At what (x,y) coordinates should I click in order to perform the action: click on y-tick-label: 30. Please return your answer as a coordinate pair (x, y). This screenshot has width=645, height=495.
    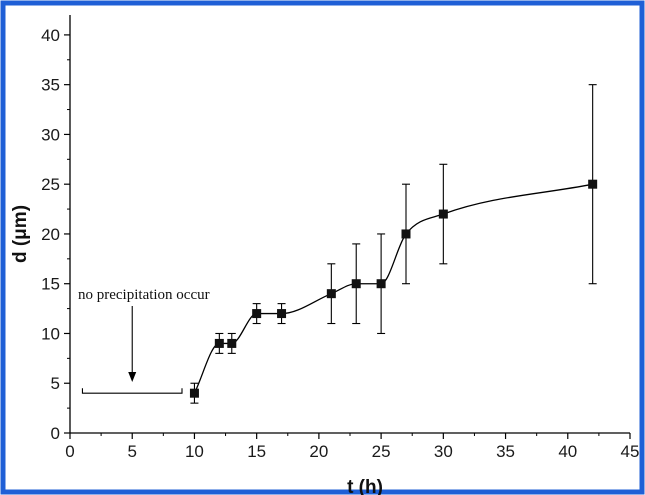
    Looking at the image, I should click on (50, 134).